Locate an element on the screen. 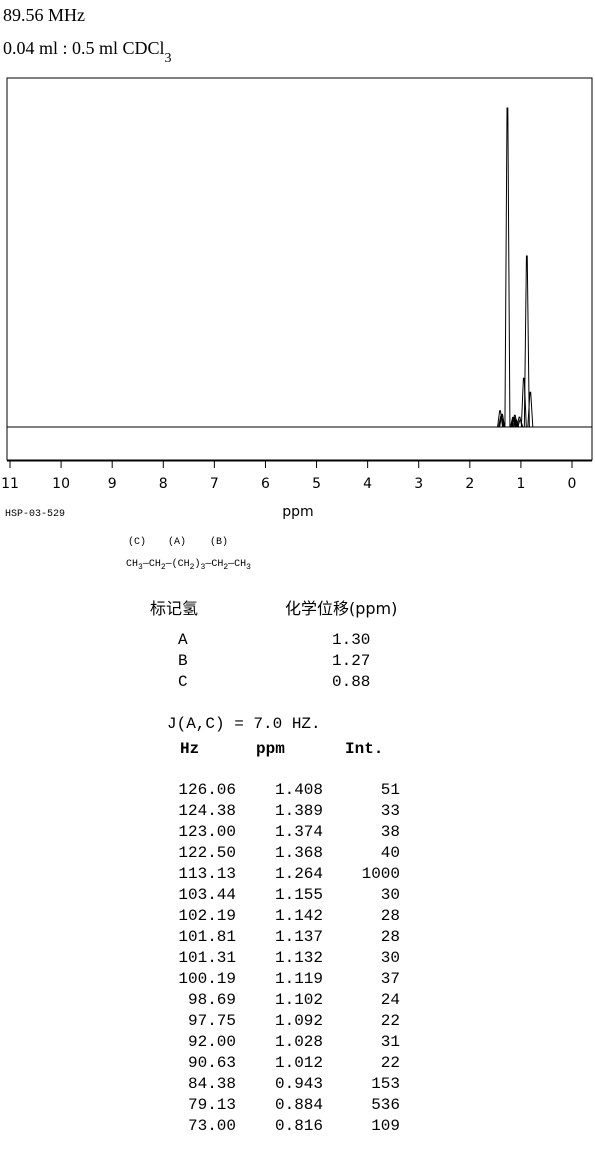 The image size is (595, 1162). assign-header: 化学位移(ppm) is located at coordinates (341, 608).